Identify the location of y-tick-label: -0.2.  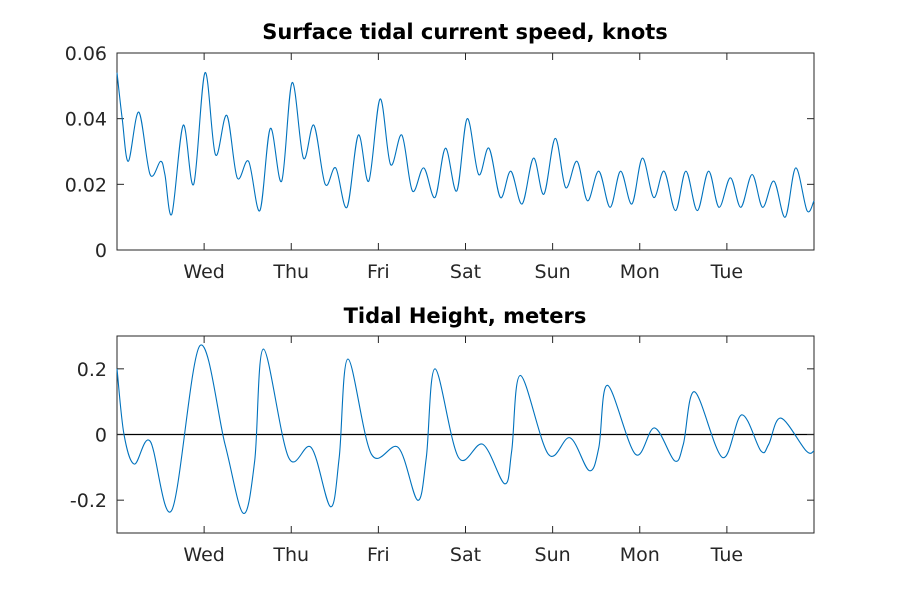
(88, 501).